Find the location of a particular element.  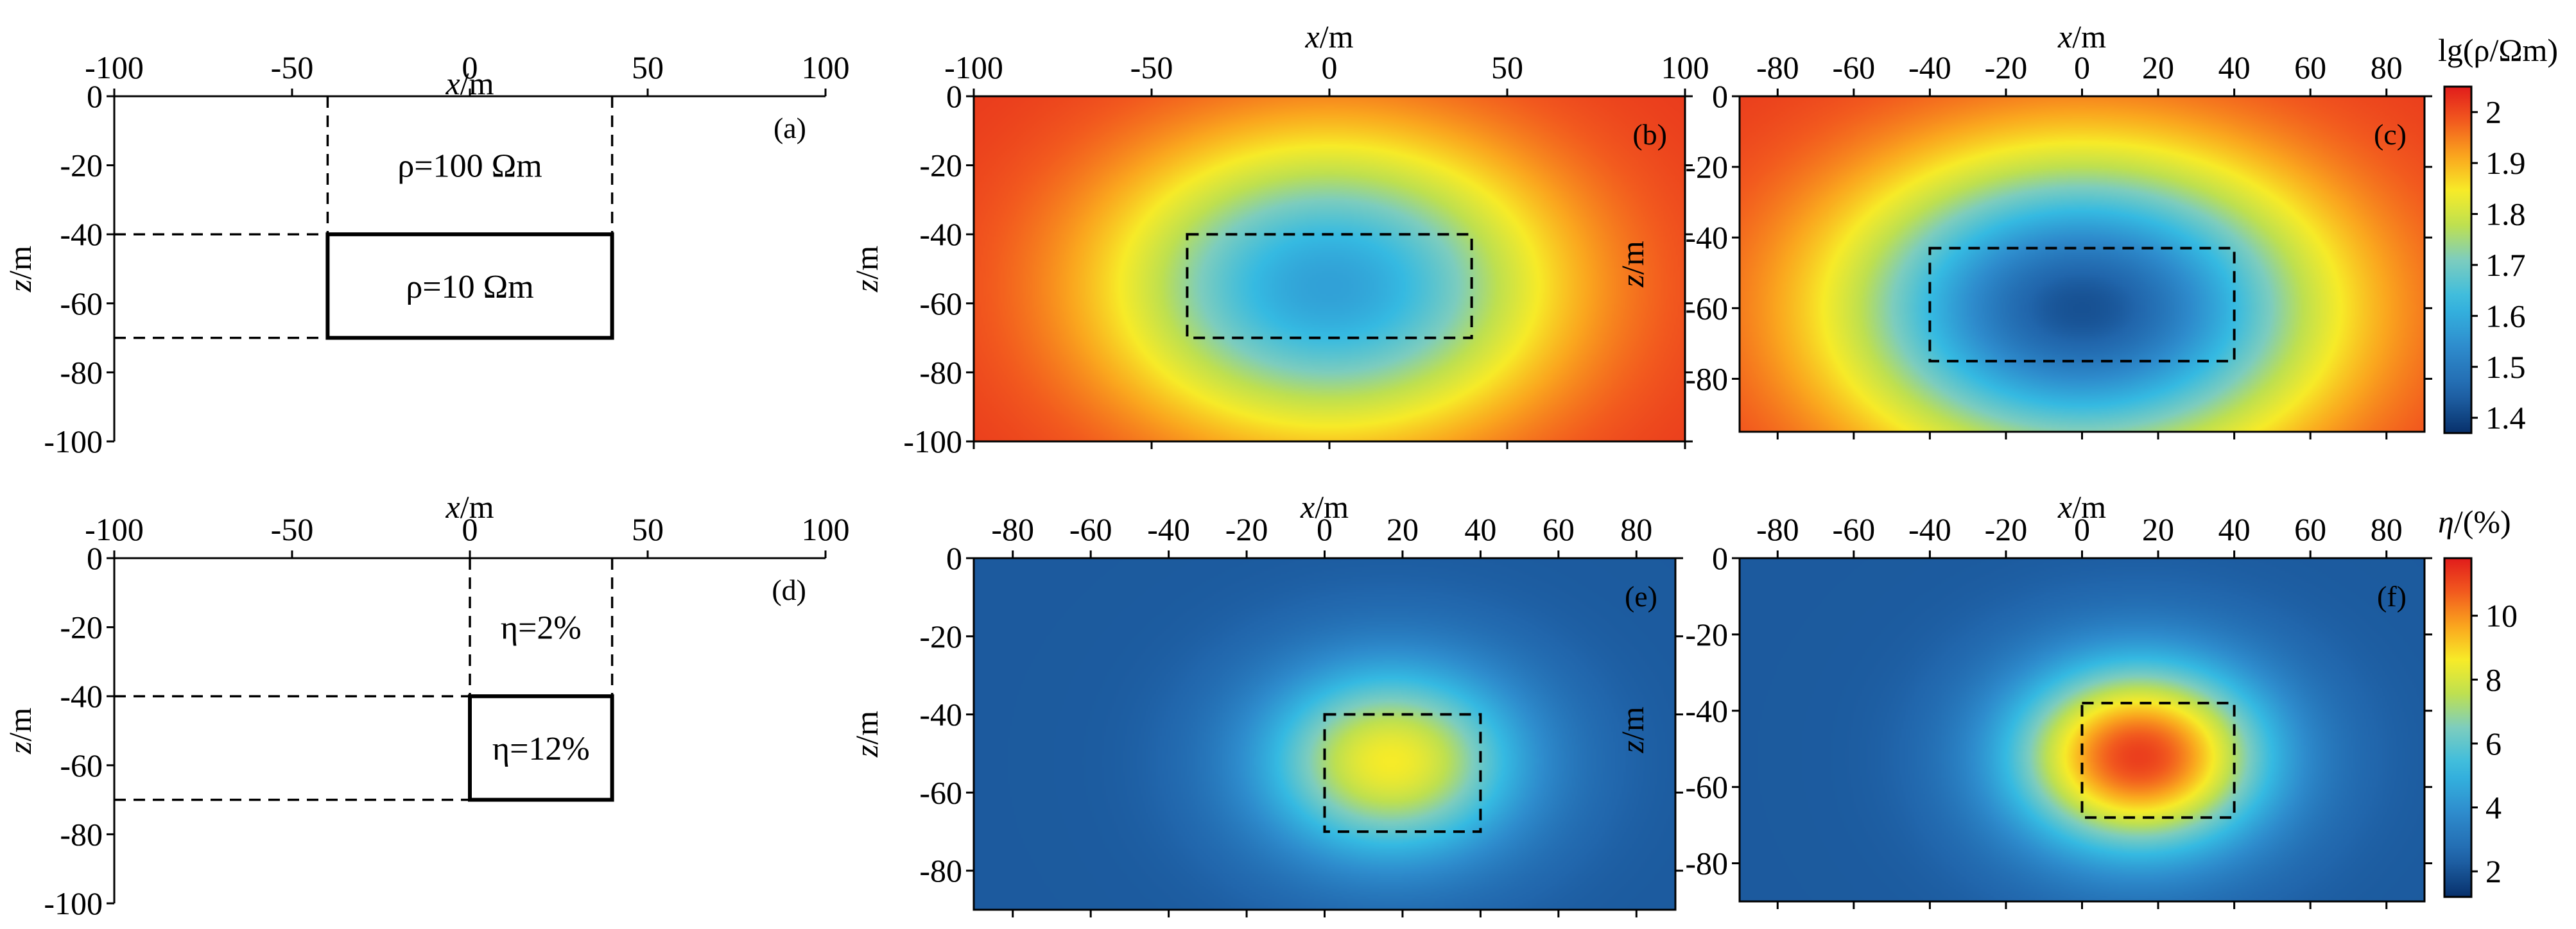

panel-label: (a) is located at coordinates (790, 128).